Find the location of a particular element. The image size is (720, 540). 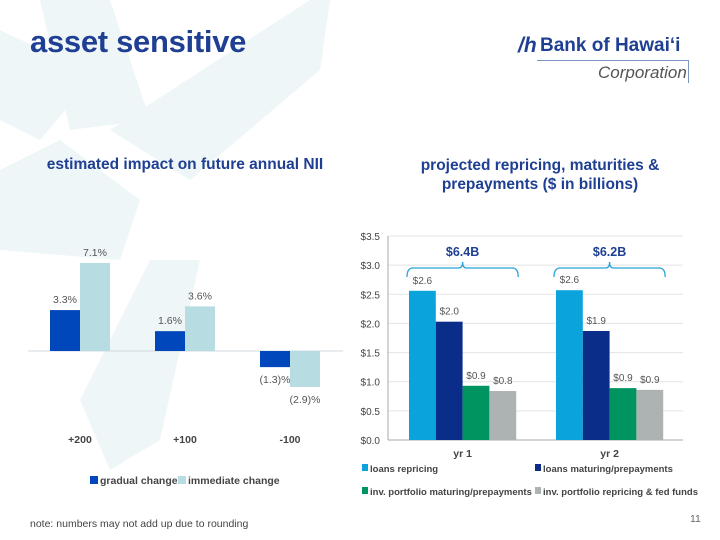

page-number: 11 is located at coordinates (695, 519).